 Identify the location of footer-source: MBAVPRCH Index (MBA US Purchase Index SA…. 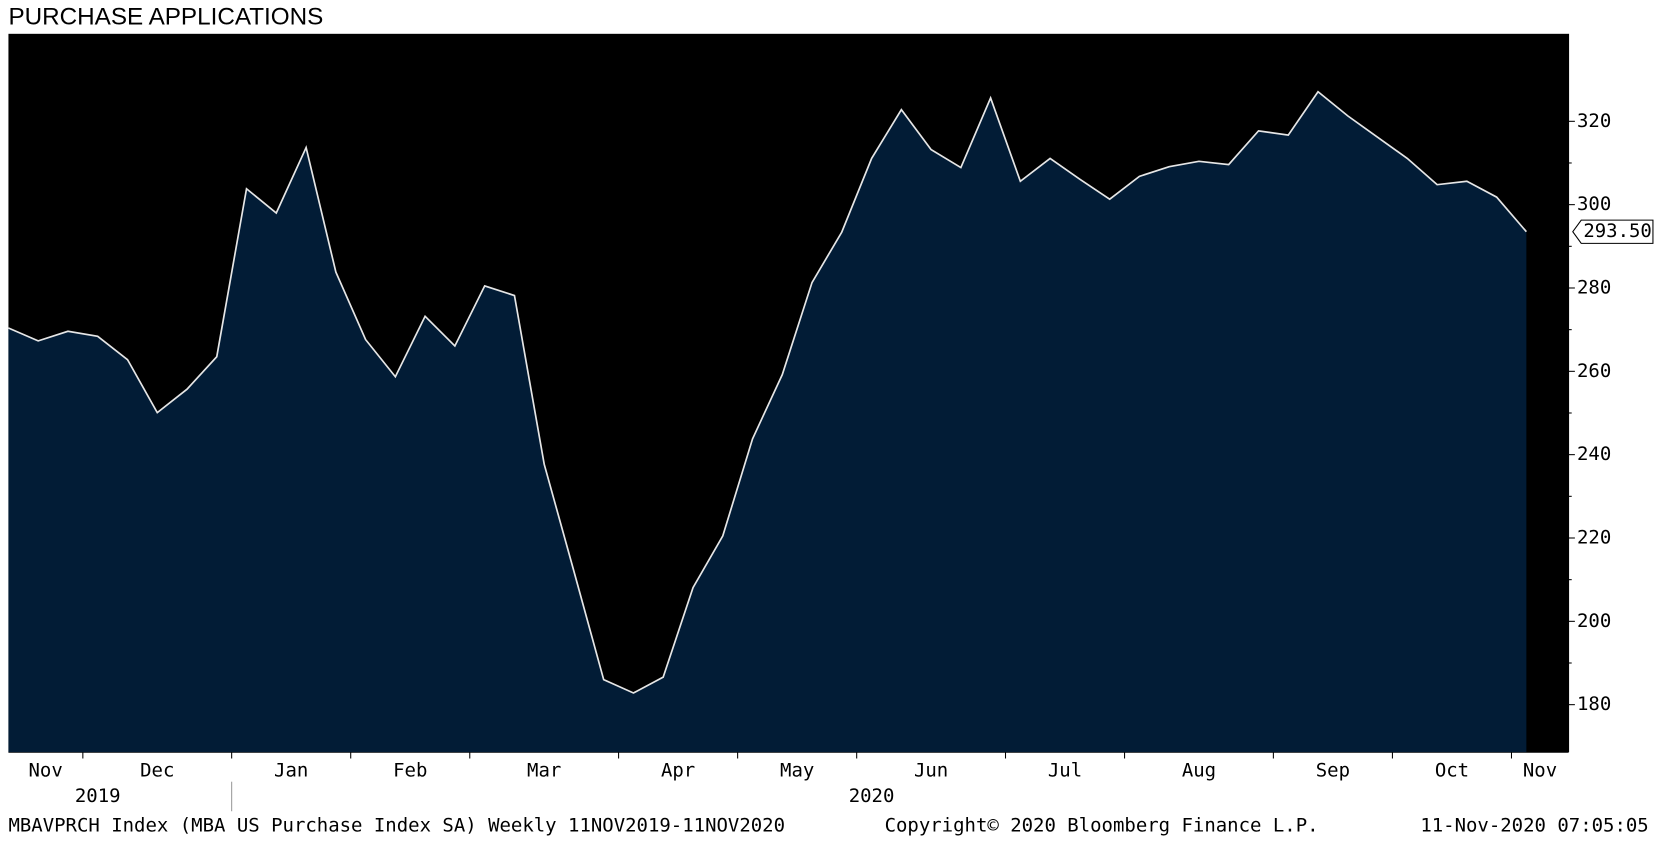
(396, 826).